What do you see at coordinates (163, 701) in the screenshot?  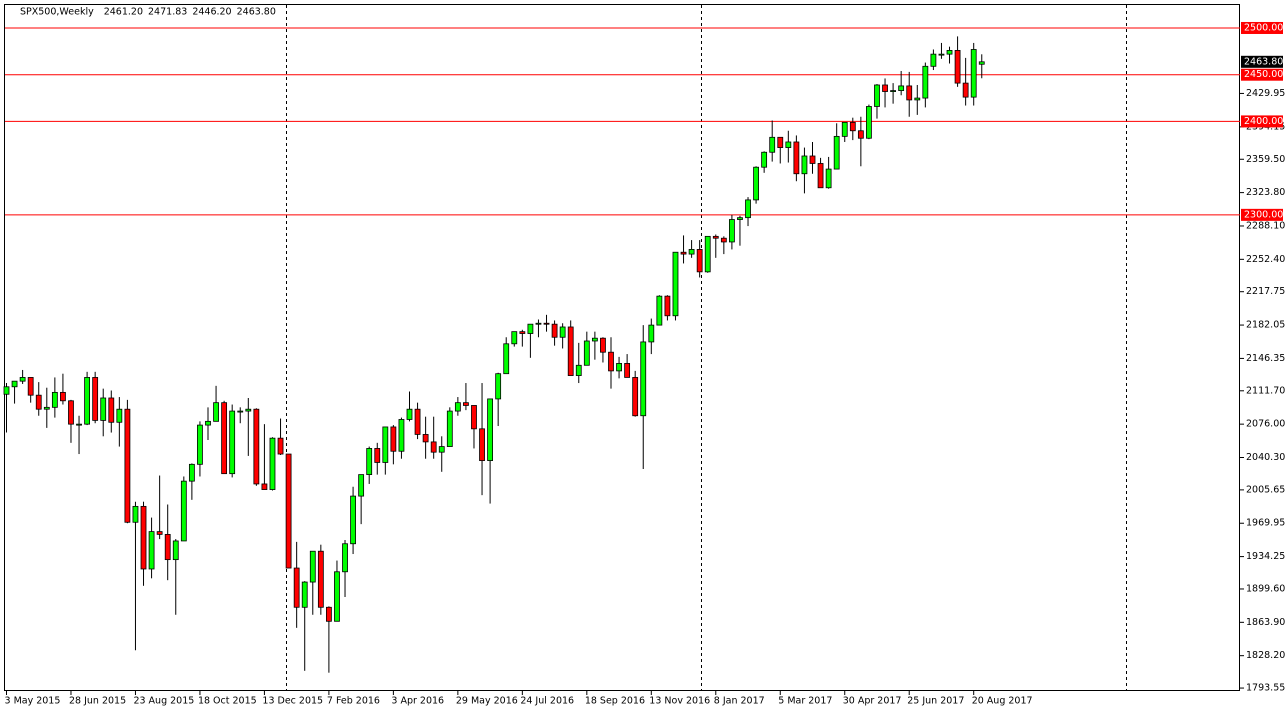 I see `x-tick-label: 23 Aug 2015` at bounding box center [163, 701].